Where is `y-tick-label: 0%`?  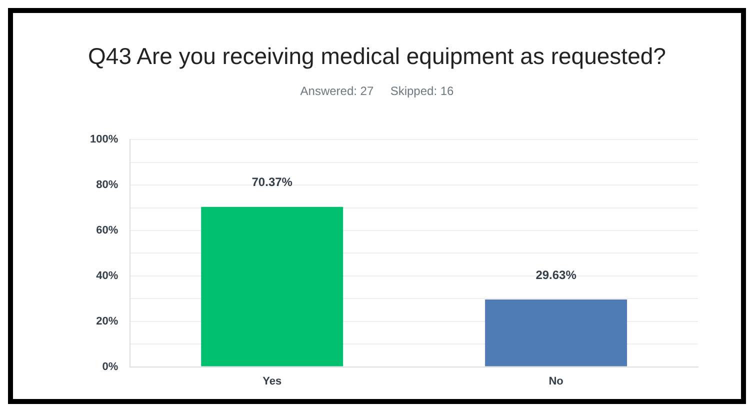 y-tick-label: 0% is located at coordinates (110, 366).